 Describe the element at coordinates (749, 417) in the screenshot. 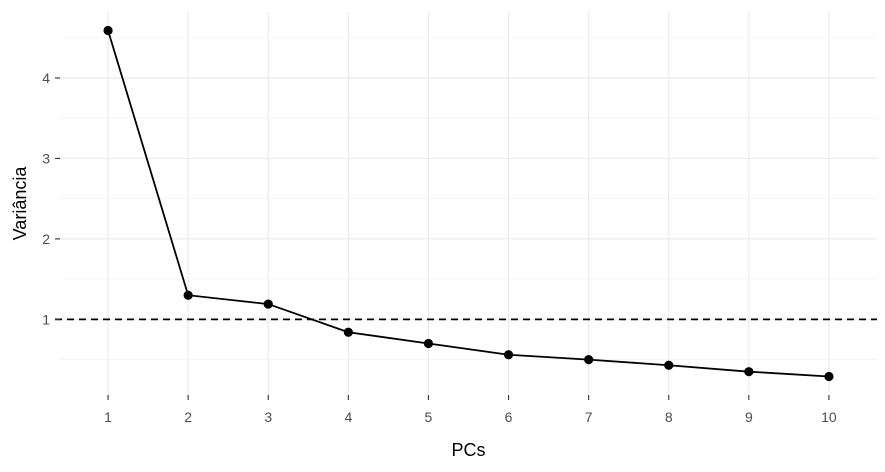

I see `x-tick-label: 9` at that location.